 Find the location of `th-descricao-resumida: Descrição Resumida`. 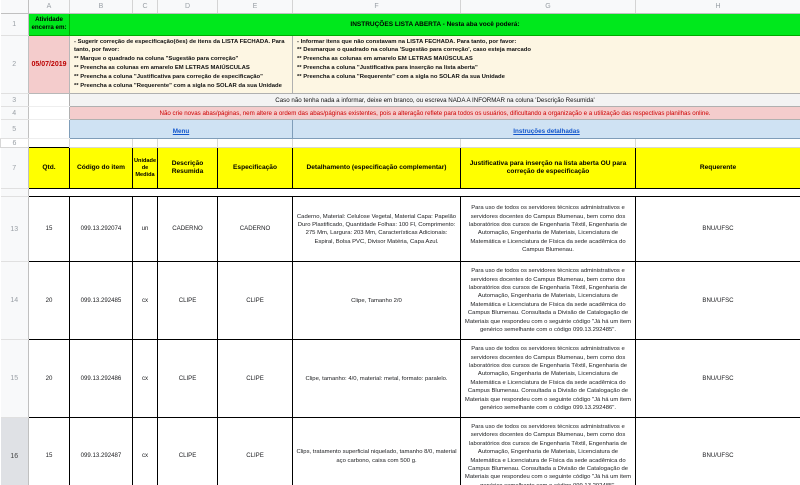

th-descricao-resumida: Descrição Resumida is located at coordinates (187, 168).